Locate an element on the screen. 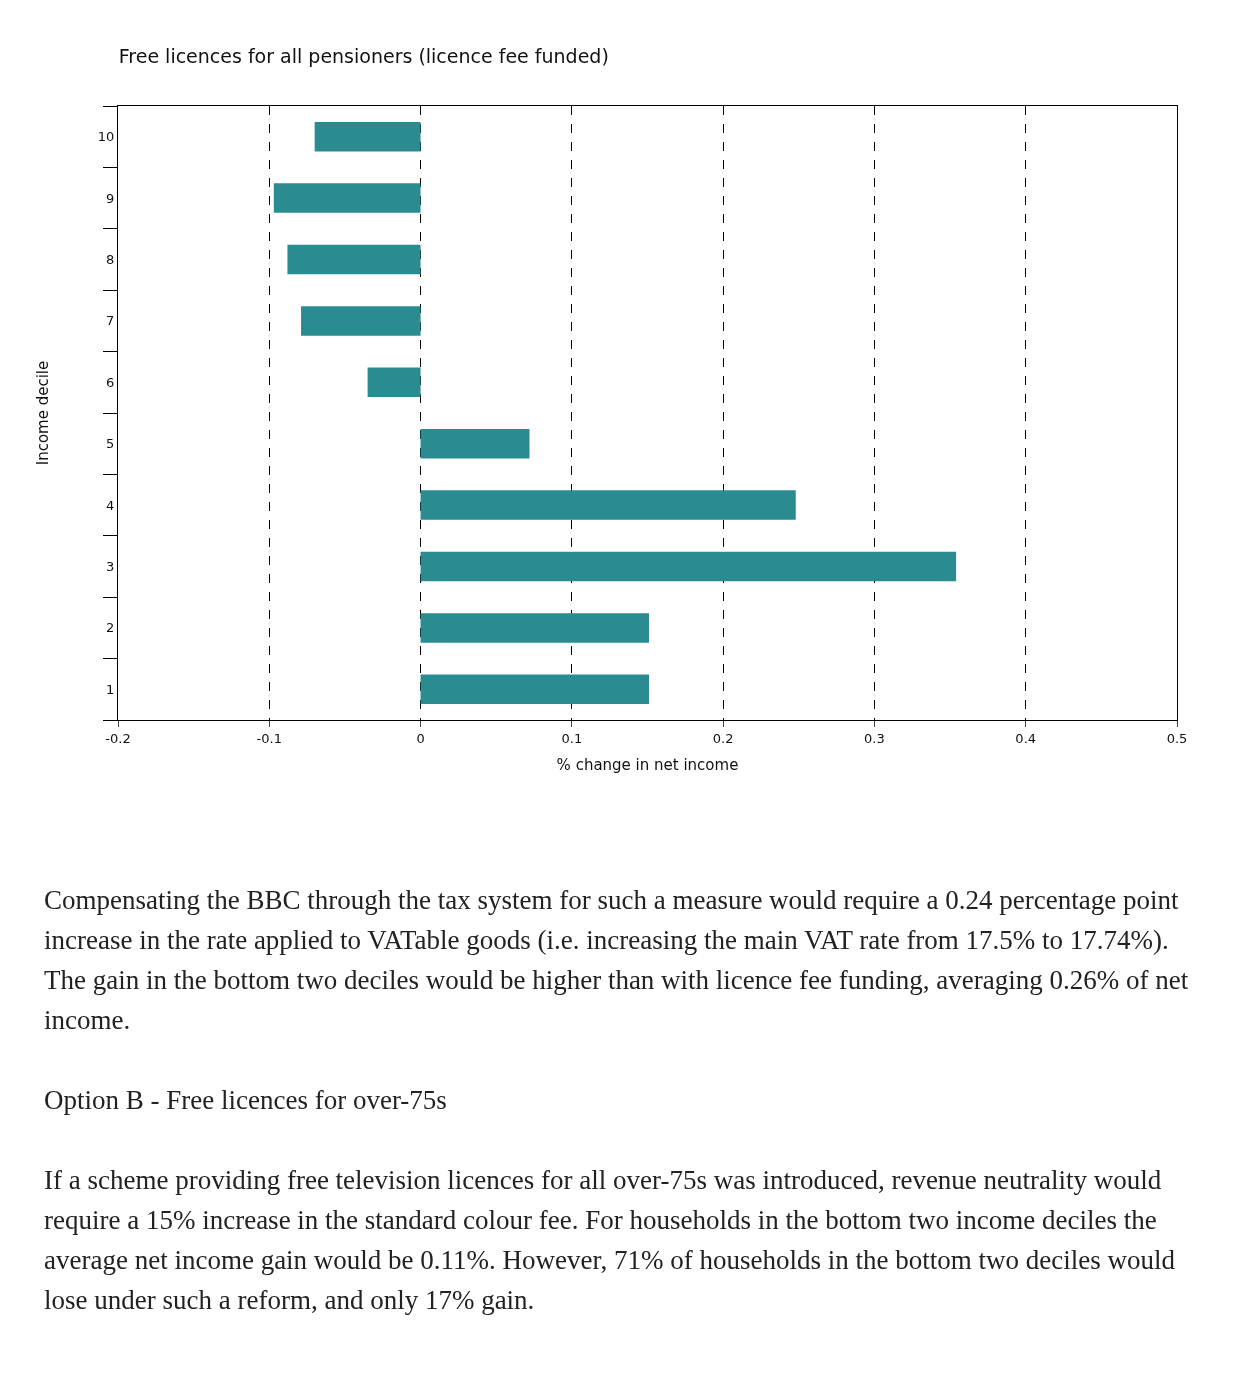  x-tick-label: 0.5 is located at coordinates (1177, 738).